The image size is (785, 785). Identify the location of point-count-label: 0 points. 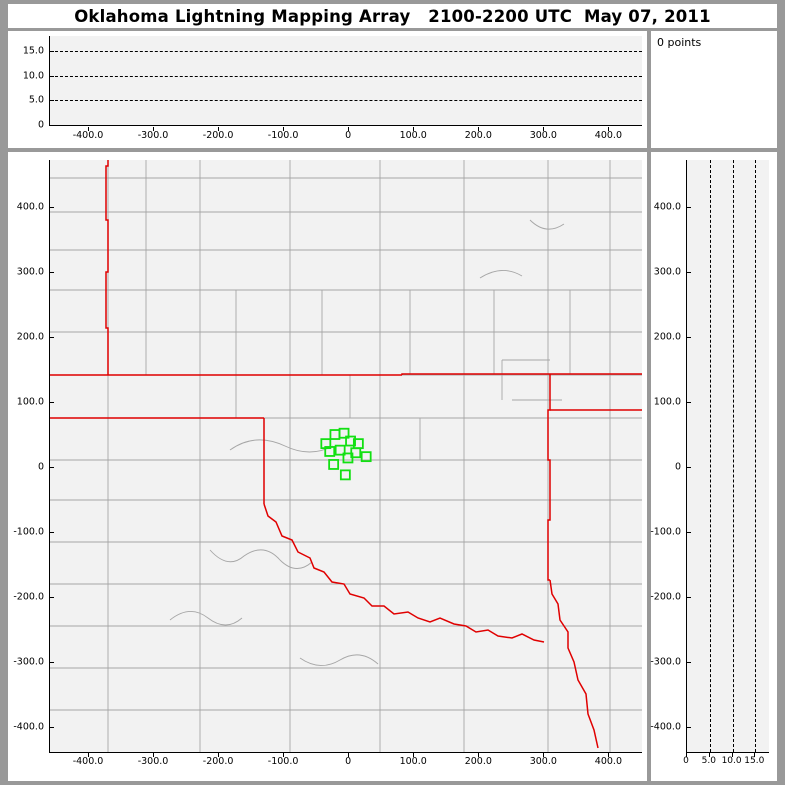
(679, 42).